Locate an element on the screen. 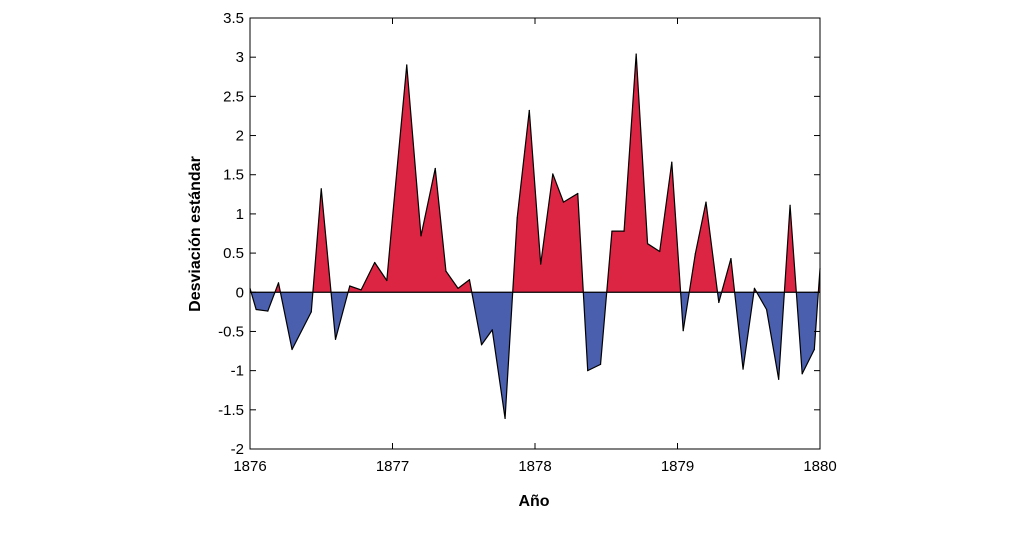  x-tick-label-0: 1876 is located at coordinates (249, 466).